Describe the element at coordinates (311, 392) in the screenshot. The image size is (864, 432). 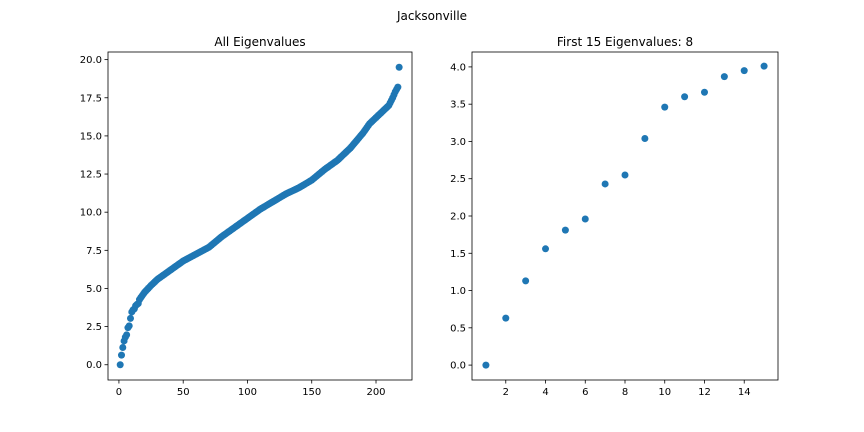
I see `x-tick-label: 150` at that location.